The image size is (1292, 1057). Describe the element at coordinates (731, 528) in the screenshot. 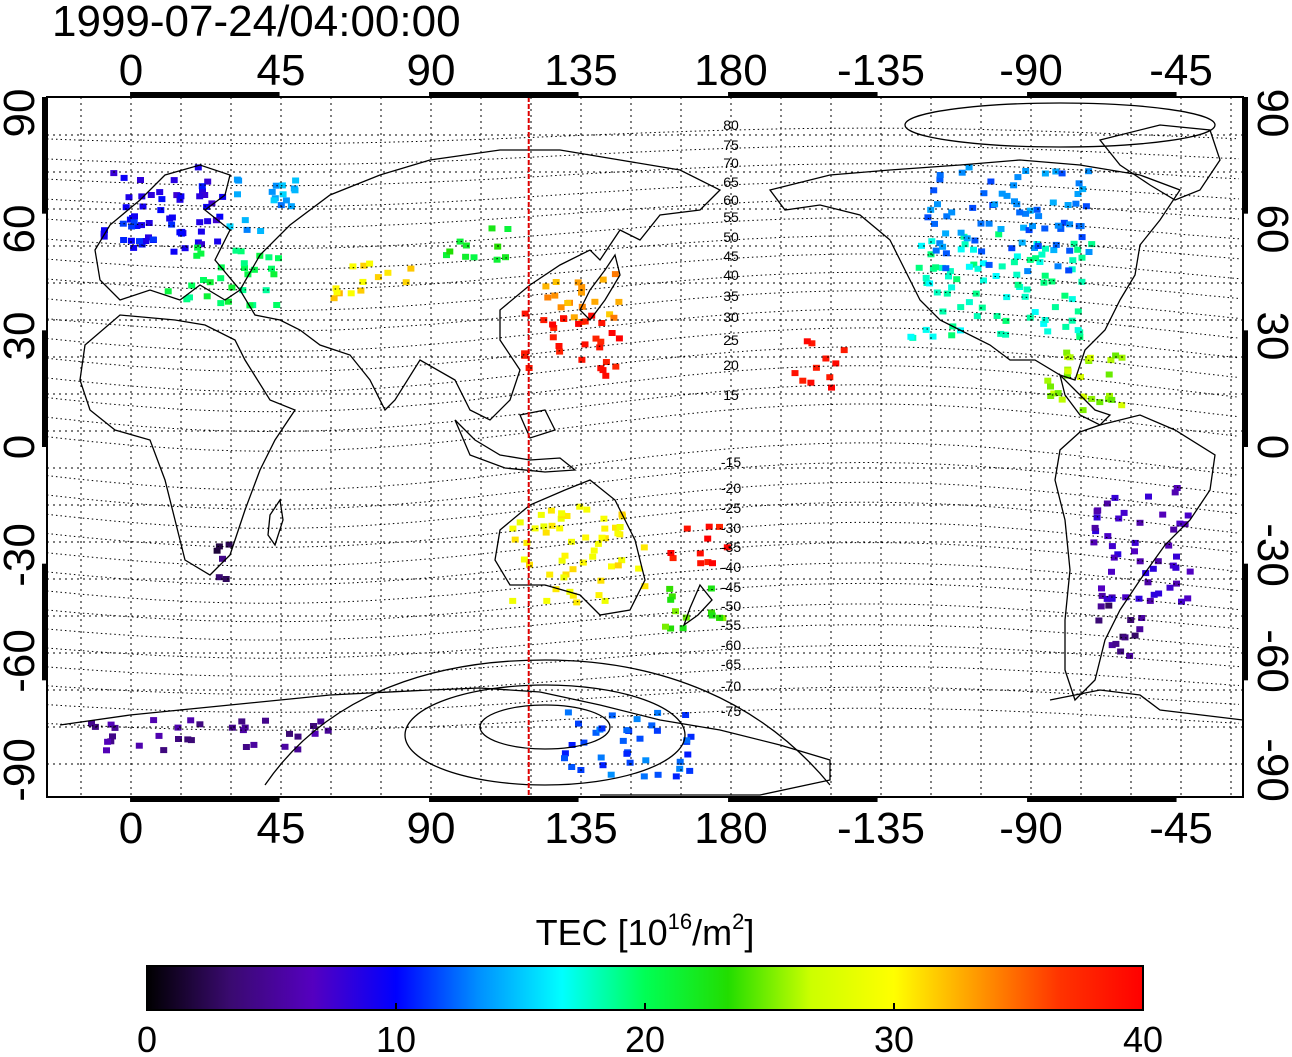

I see `contour-label: -30` at that location.